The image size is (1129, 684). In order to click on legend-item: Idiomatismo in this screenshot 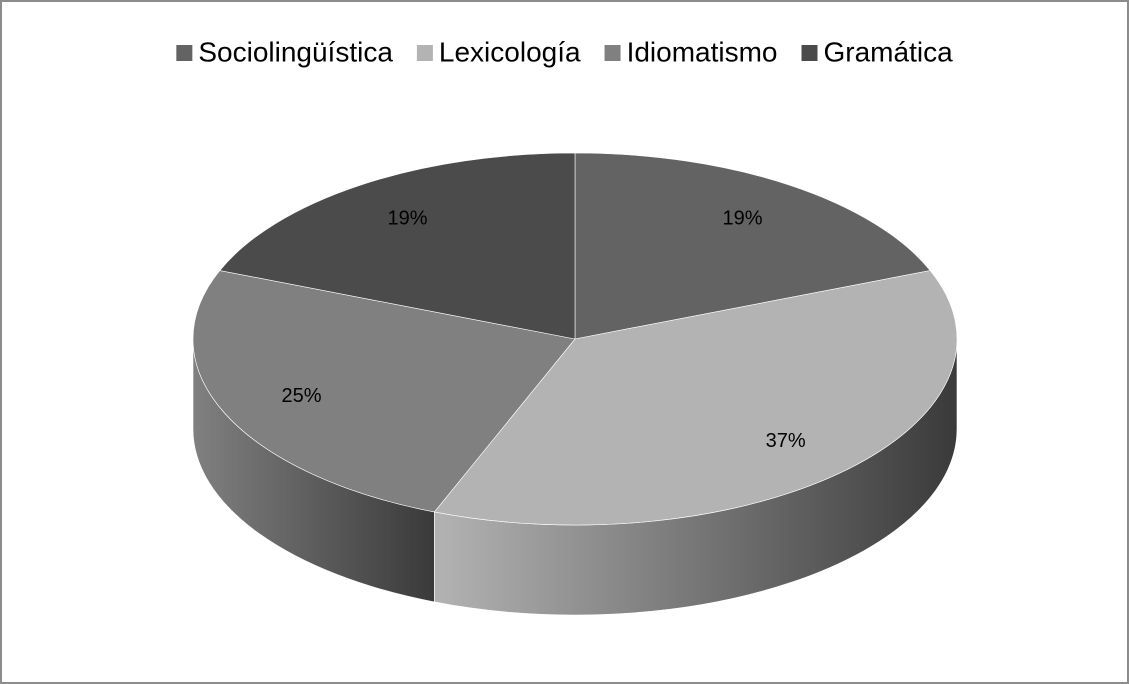, I will do `click(691, 51)`.